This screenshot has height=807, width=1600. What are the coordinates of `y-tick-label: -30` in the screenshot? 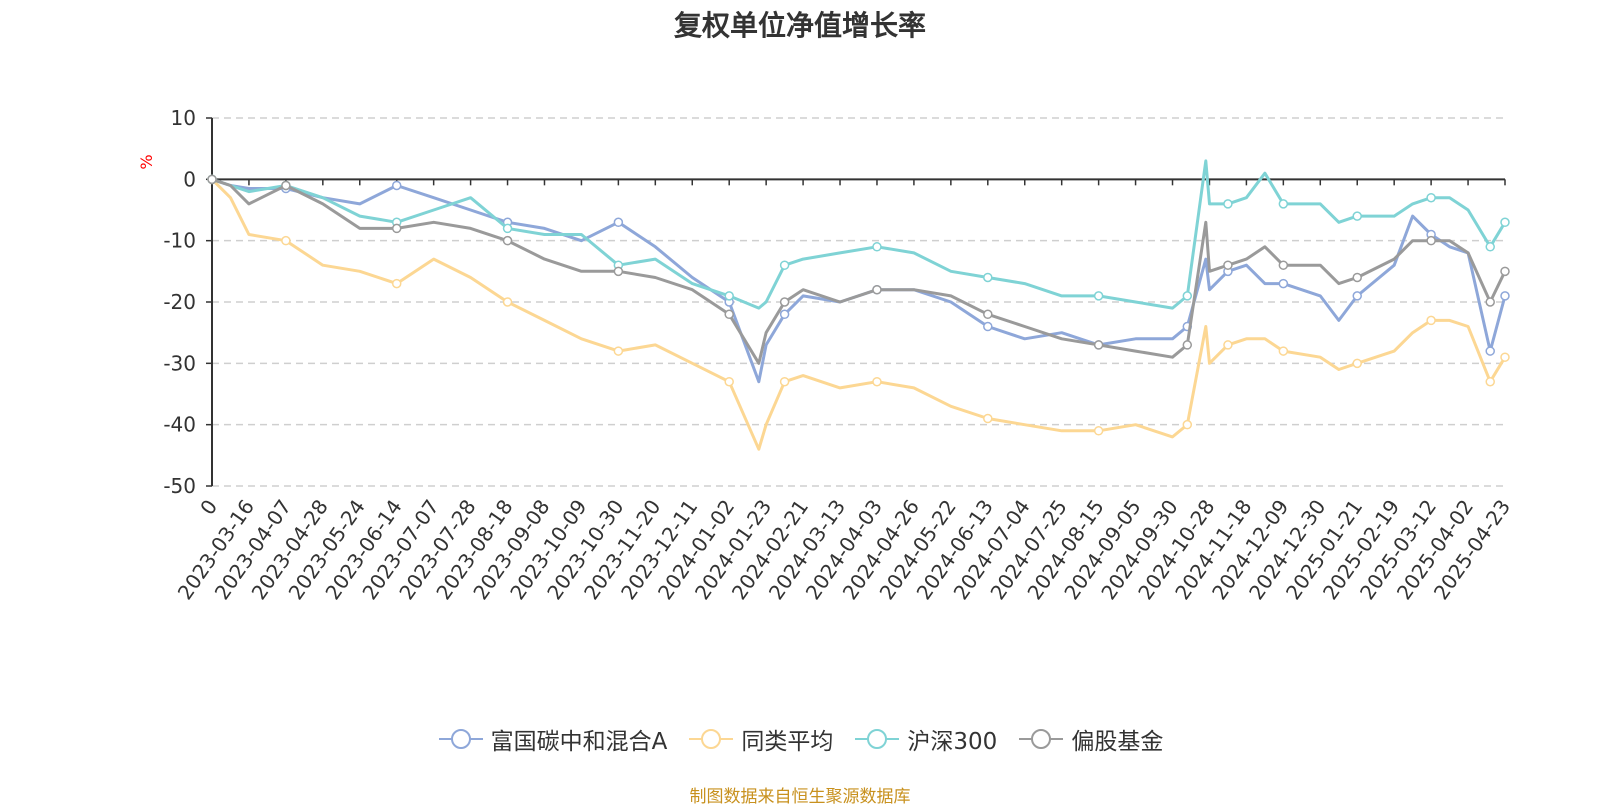 It's located at (179, 363).